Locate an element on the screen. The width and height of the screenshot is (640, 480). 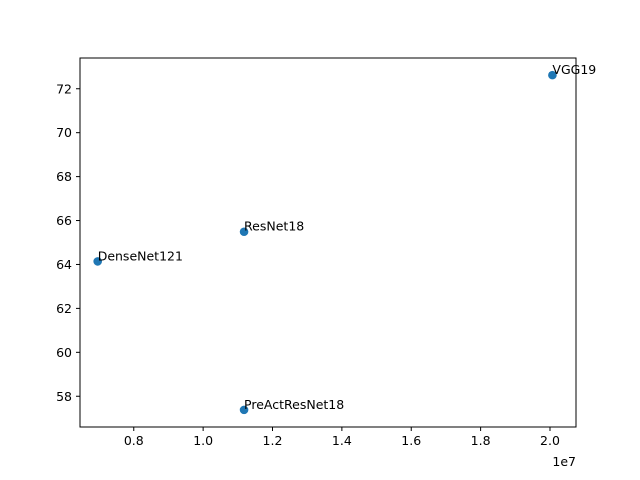
x-tick-label: 1.4 is located at coordinates (342, 440).